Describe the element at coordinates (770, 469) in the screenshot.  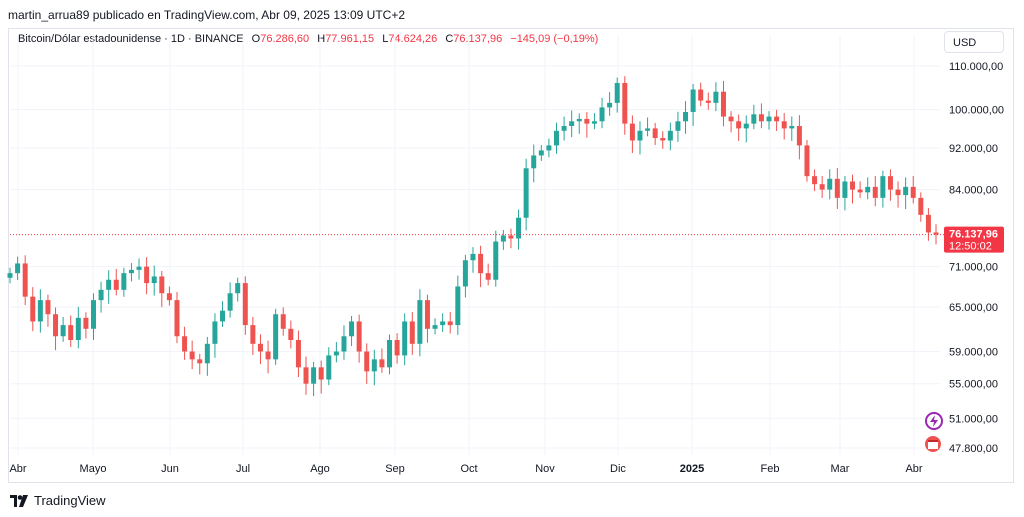
I see `x-tick-label: Feb` at that location.